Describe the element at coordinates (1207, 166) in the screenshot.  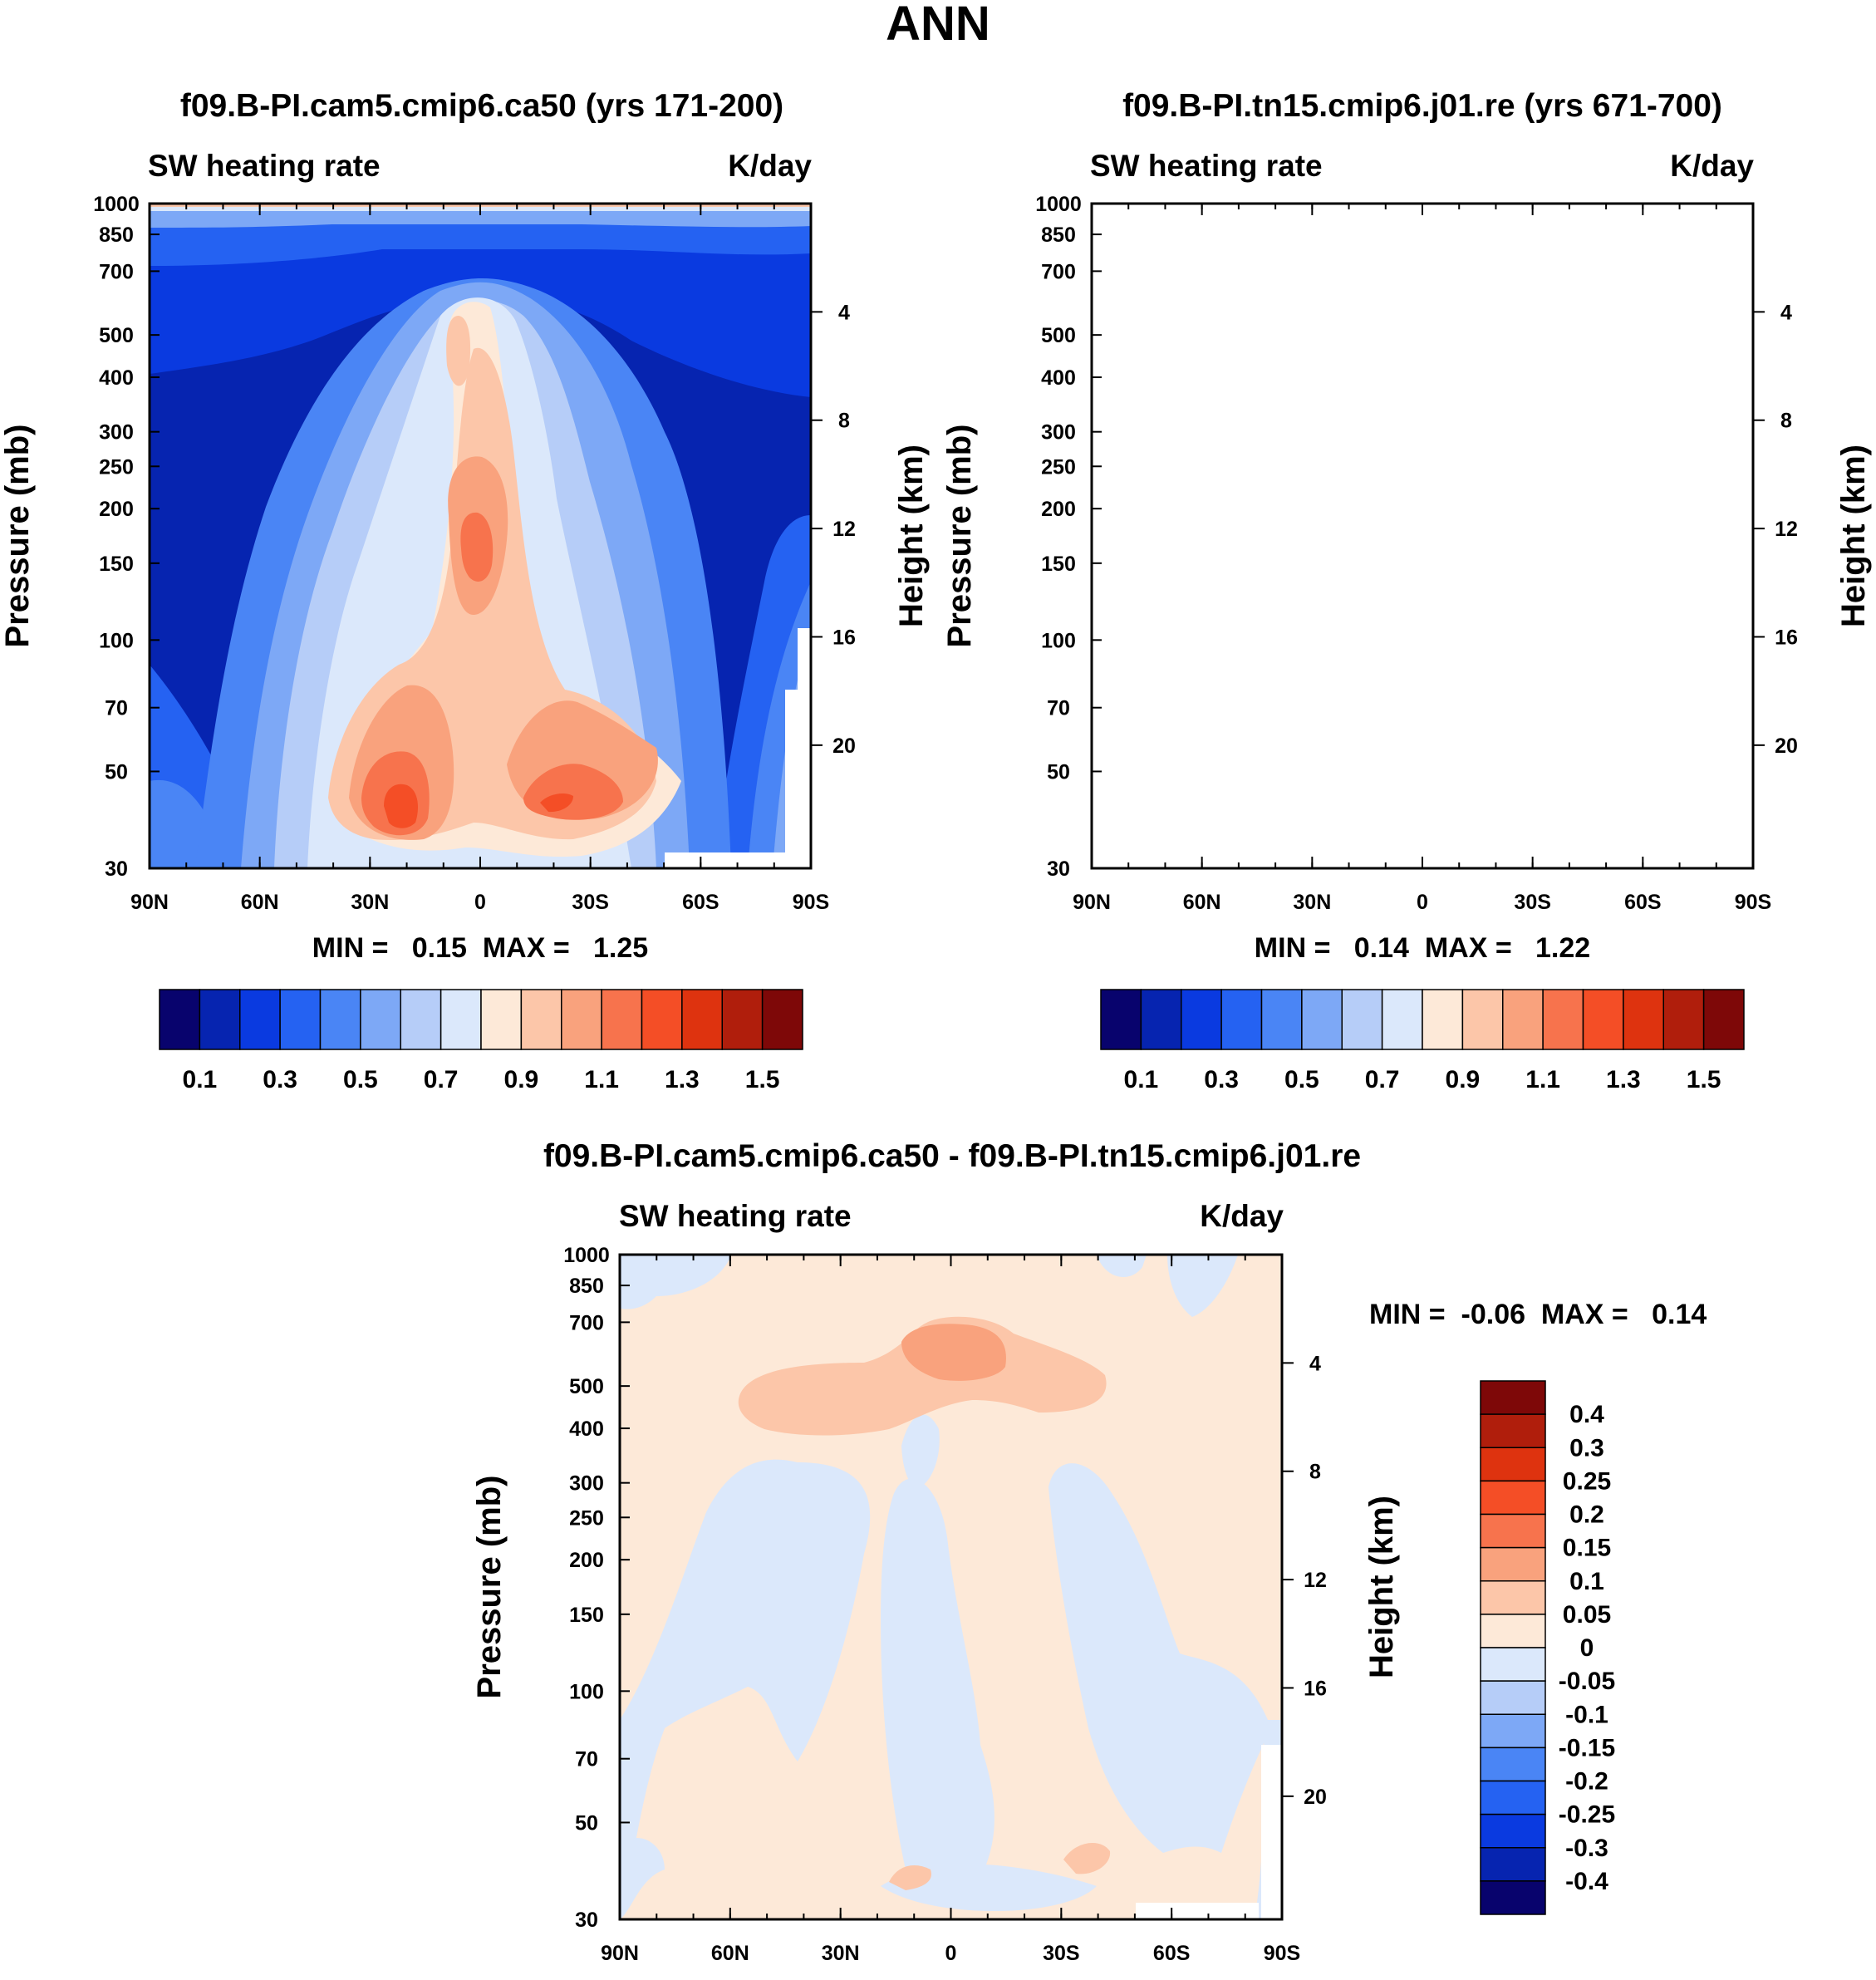
I see `panel-j01-variable: SW heating rate` at that location.